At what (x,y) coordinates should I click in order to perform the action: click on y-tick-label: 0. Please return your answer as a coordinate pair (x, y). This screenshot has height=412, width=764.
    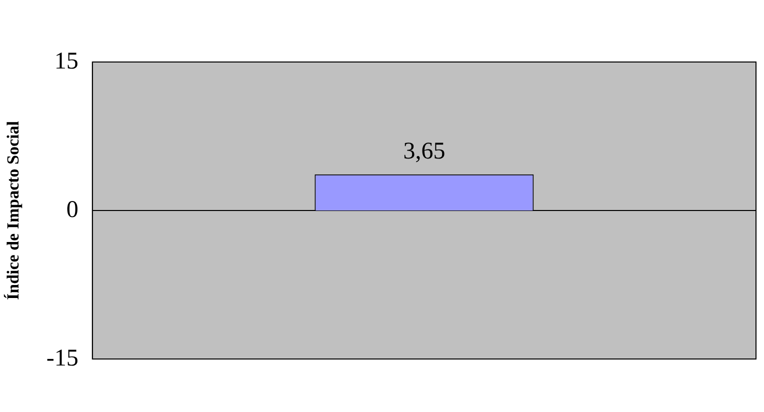
    Looking at the image, I should click on (72, 209).